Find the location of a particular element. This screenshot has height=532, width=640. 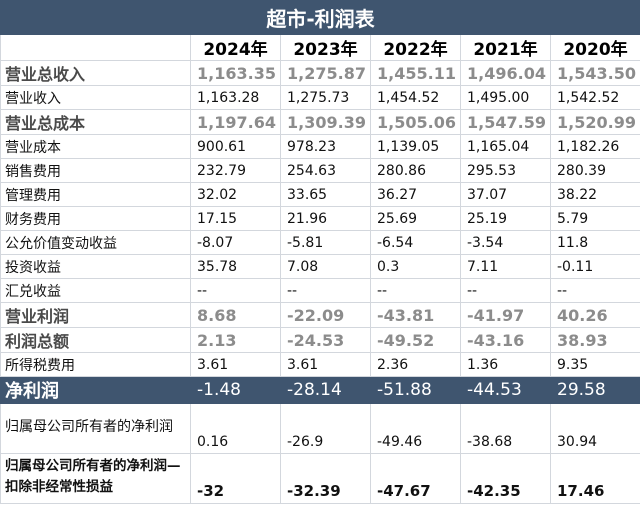

title-row: 超市-利润表 is located at coordinates (320, 17).